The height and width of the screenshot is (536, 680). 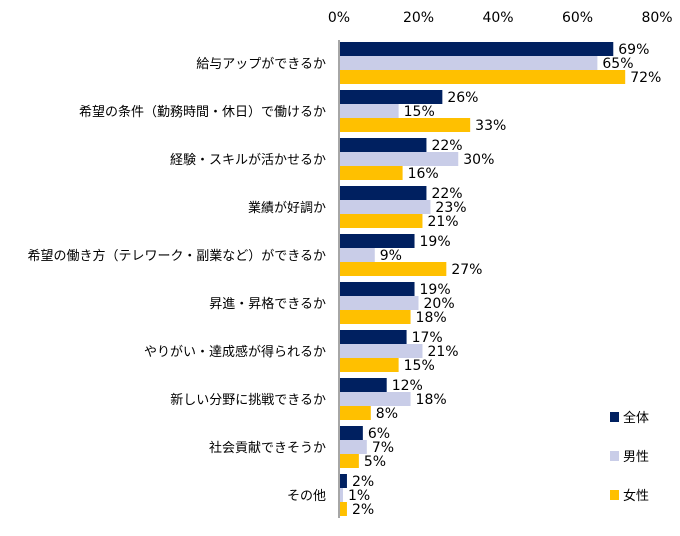 I want to click on x-axis-ticks: 0% 20% 40% 60% 80%, so click(x=500, y=18).